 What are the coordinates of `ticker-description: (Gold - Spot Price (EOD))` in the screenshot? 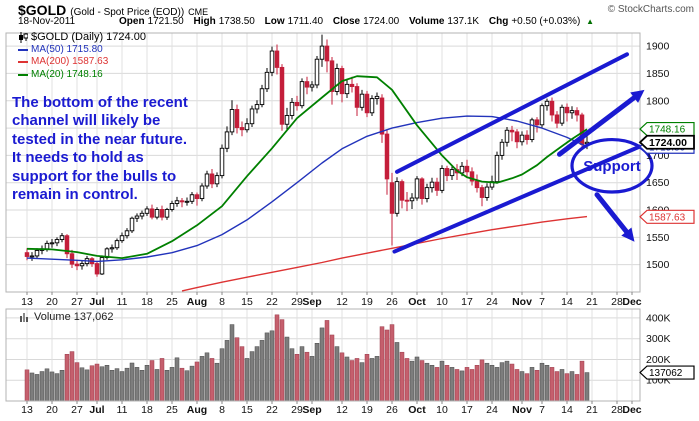 It's located at (127, 12).